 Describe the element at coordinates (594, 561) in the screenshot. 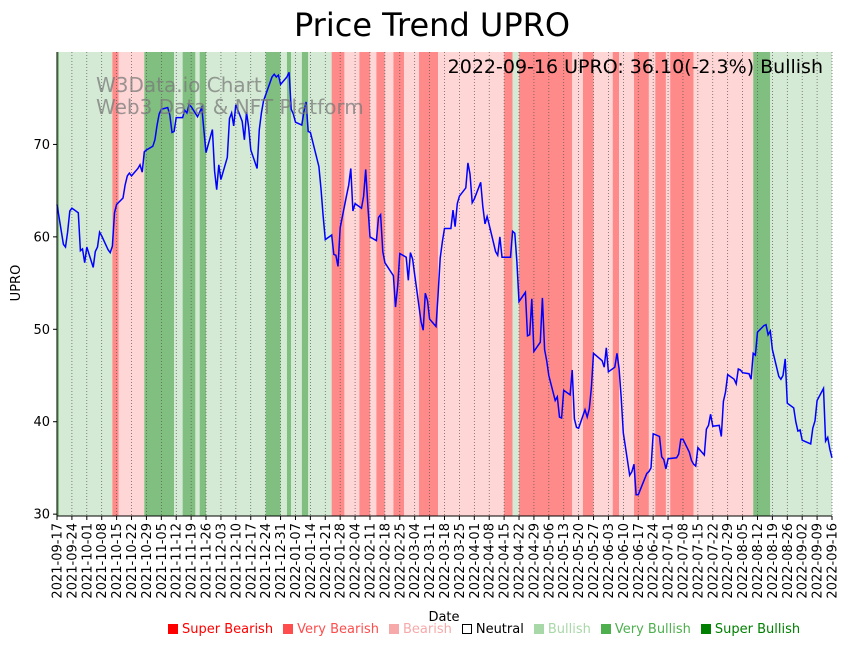

I see `x-tick-label: 2022-05-27` at that location.